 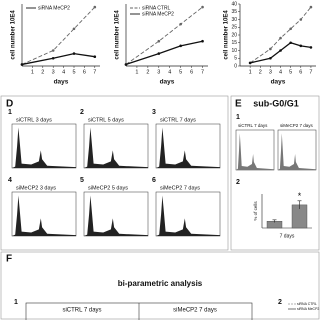 What do you see at coordinates (154, 180) in the screenshot?
I see `sub-number: 6` at bounding box center [154, 180].